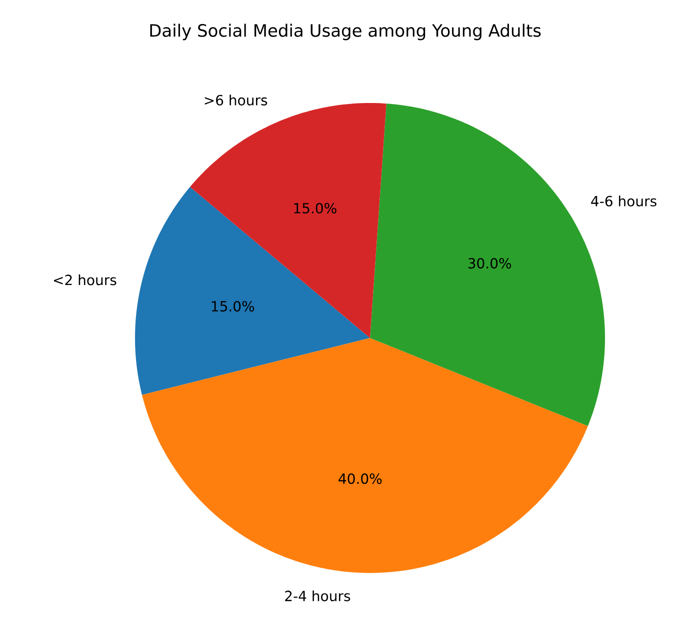  I want to click on slice-label: 4-6 hours, so click(623, 201).